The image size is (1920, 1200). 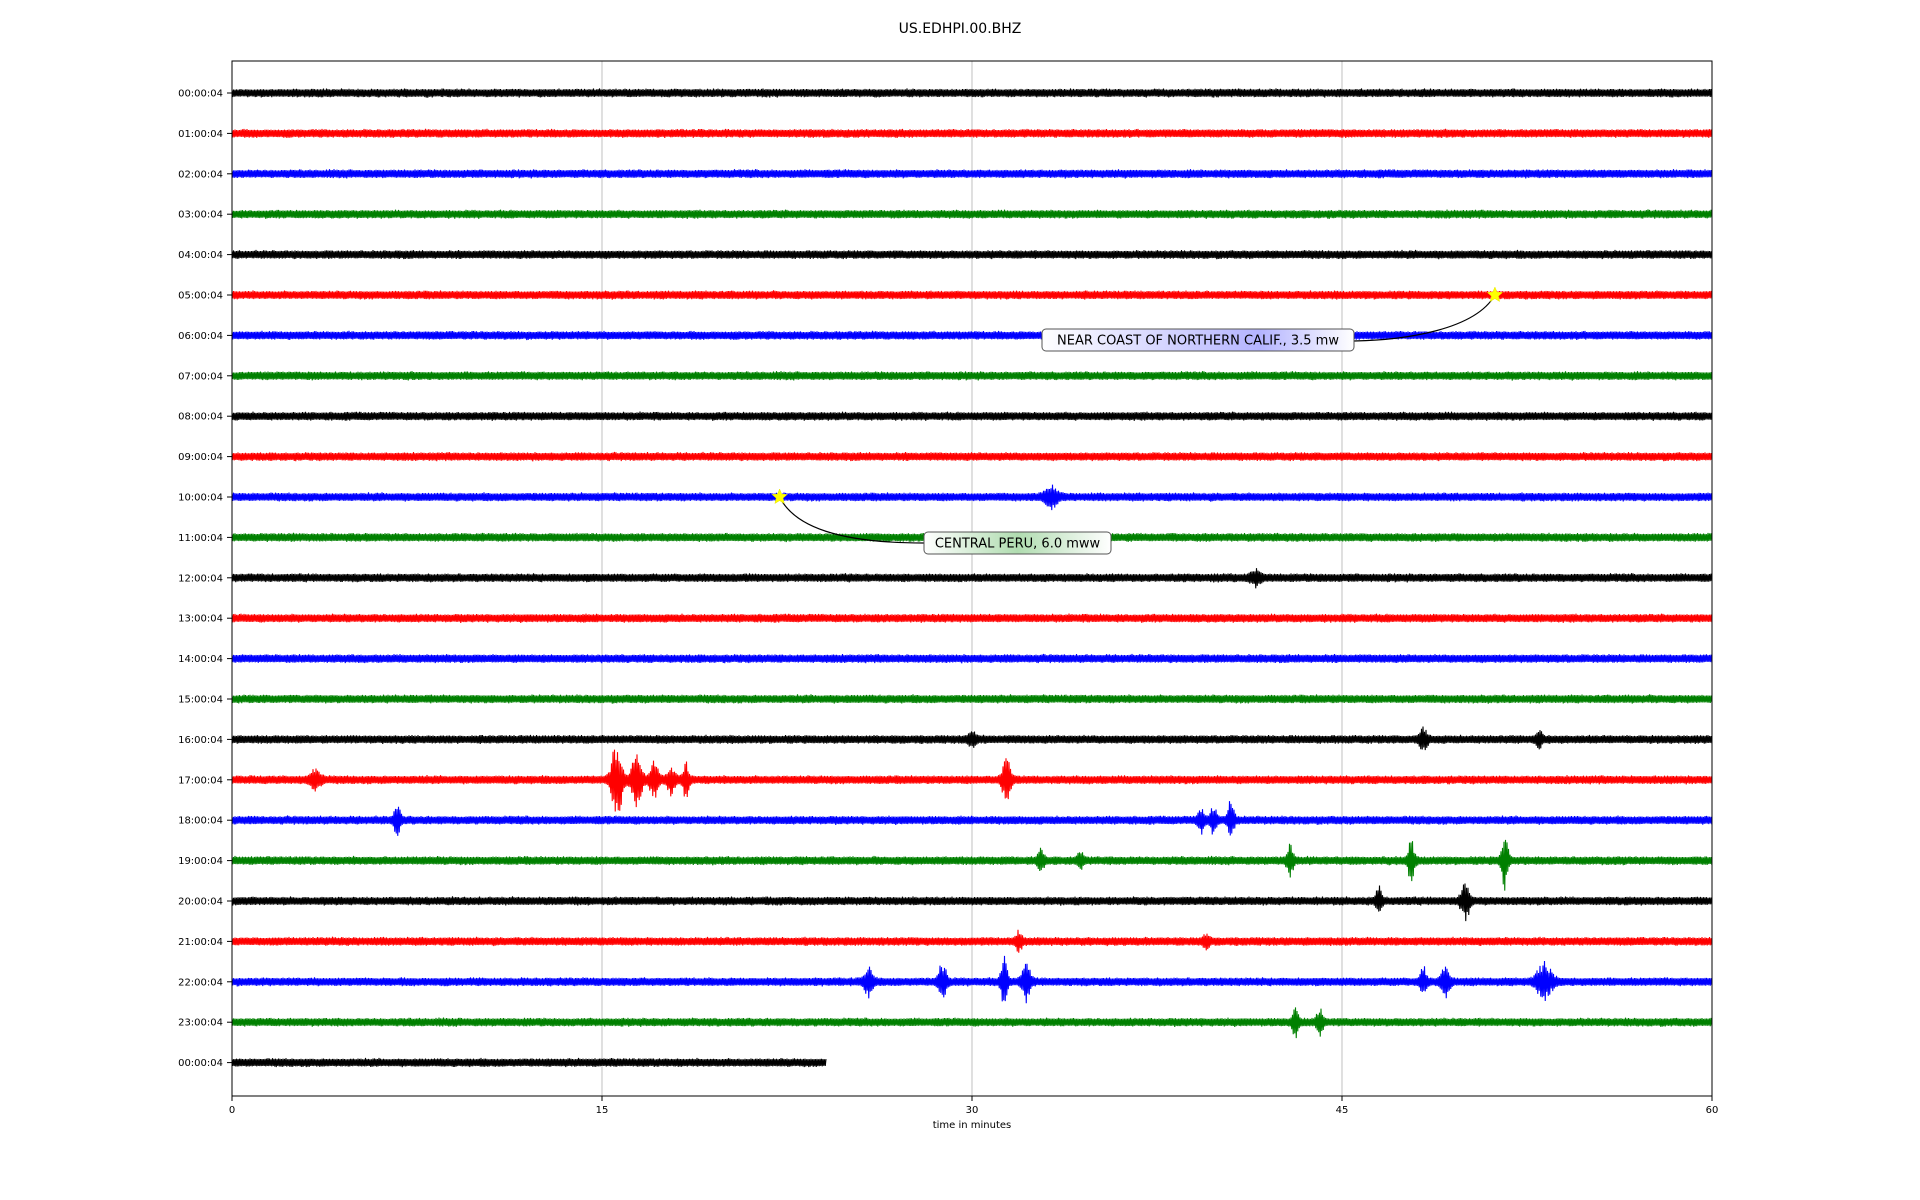 I want to click on y-tick-label: 14:00:04, so click(x=200, y=659).